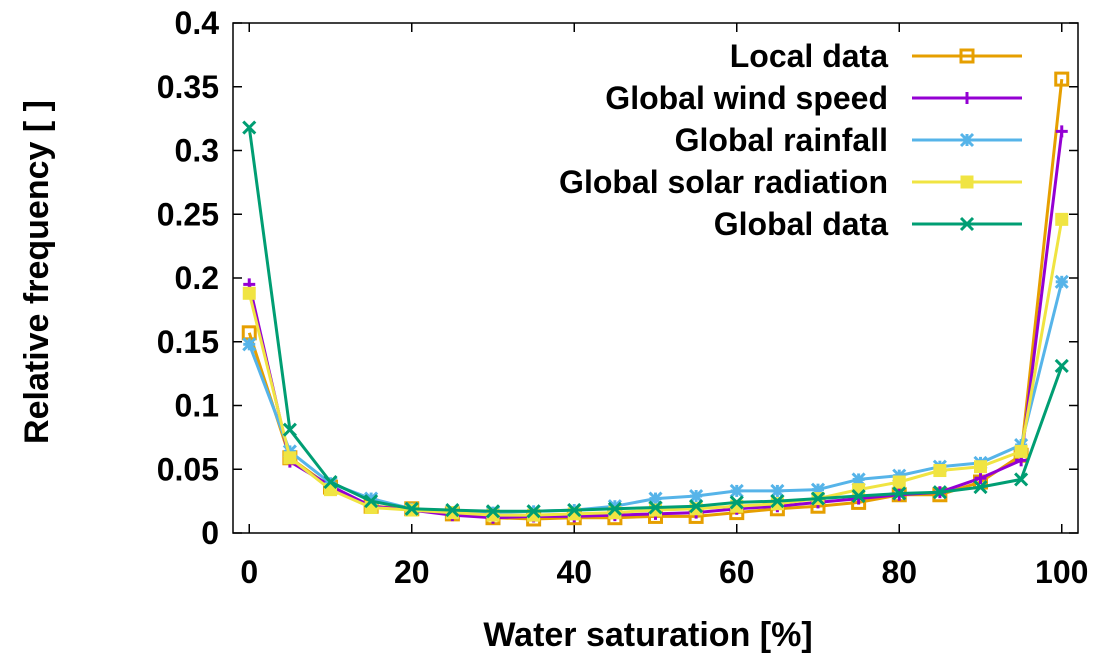 The height and width of the screenshot is (663, 1106). I want to click on y-tick-label: 0.05, so click(188, 469).